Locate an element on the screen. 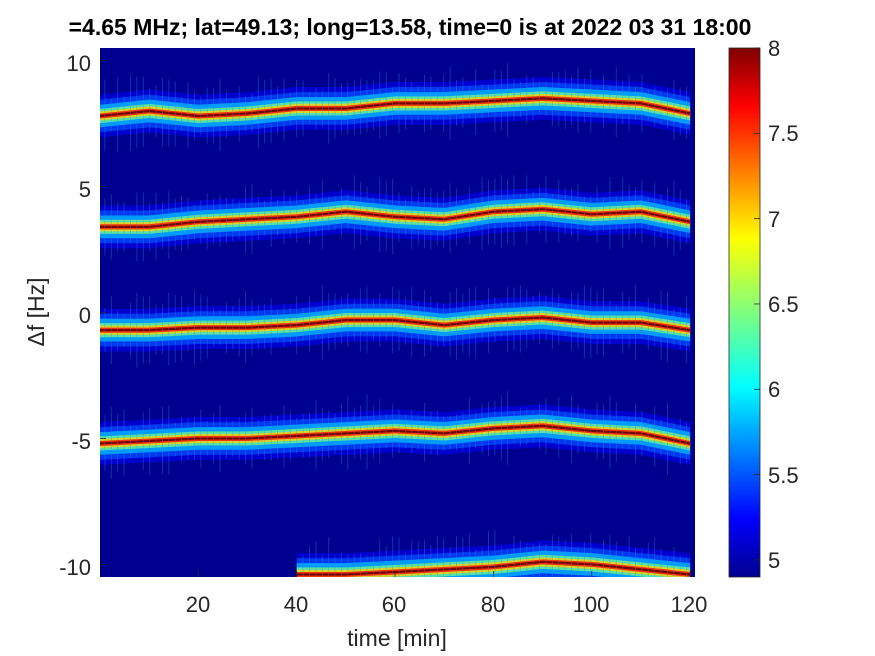 This screenshot has width=875, height=656. x-axis-label: time [min] is located at coordinates (397, 638).